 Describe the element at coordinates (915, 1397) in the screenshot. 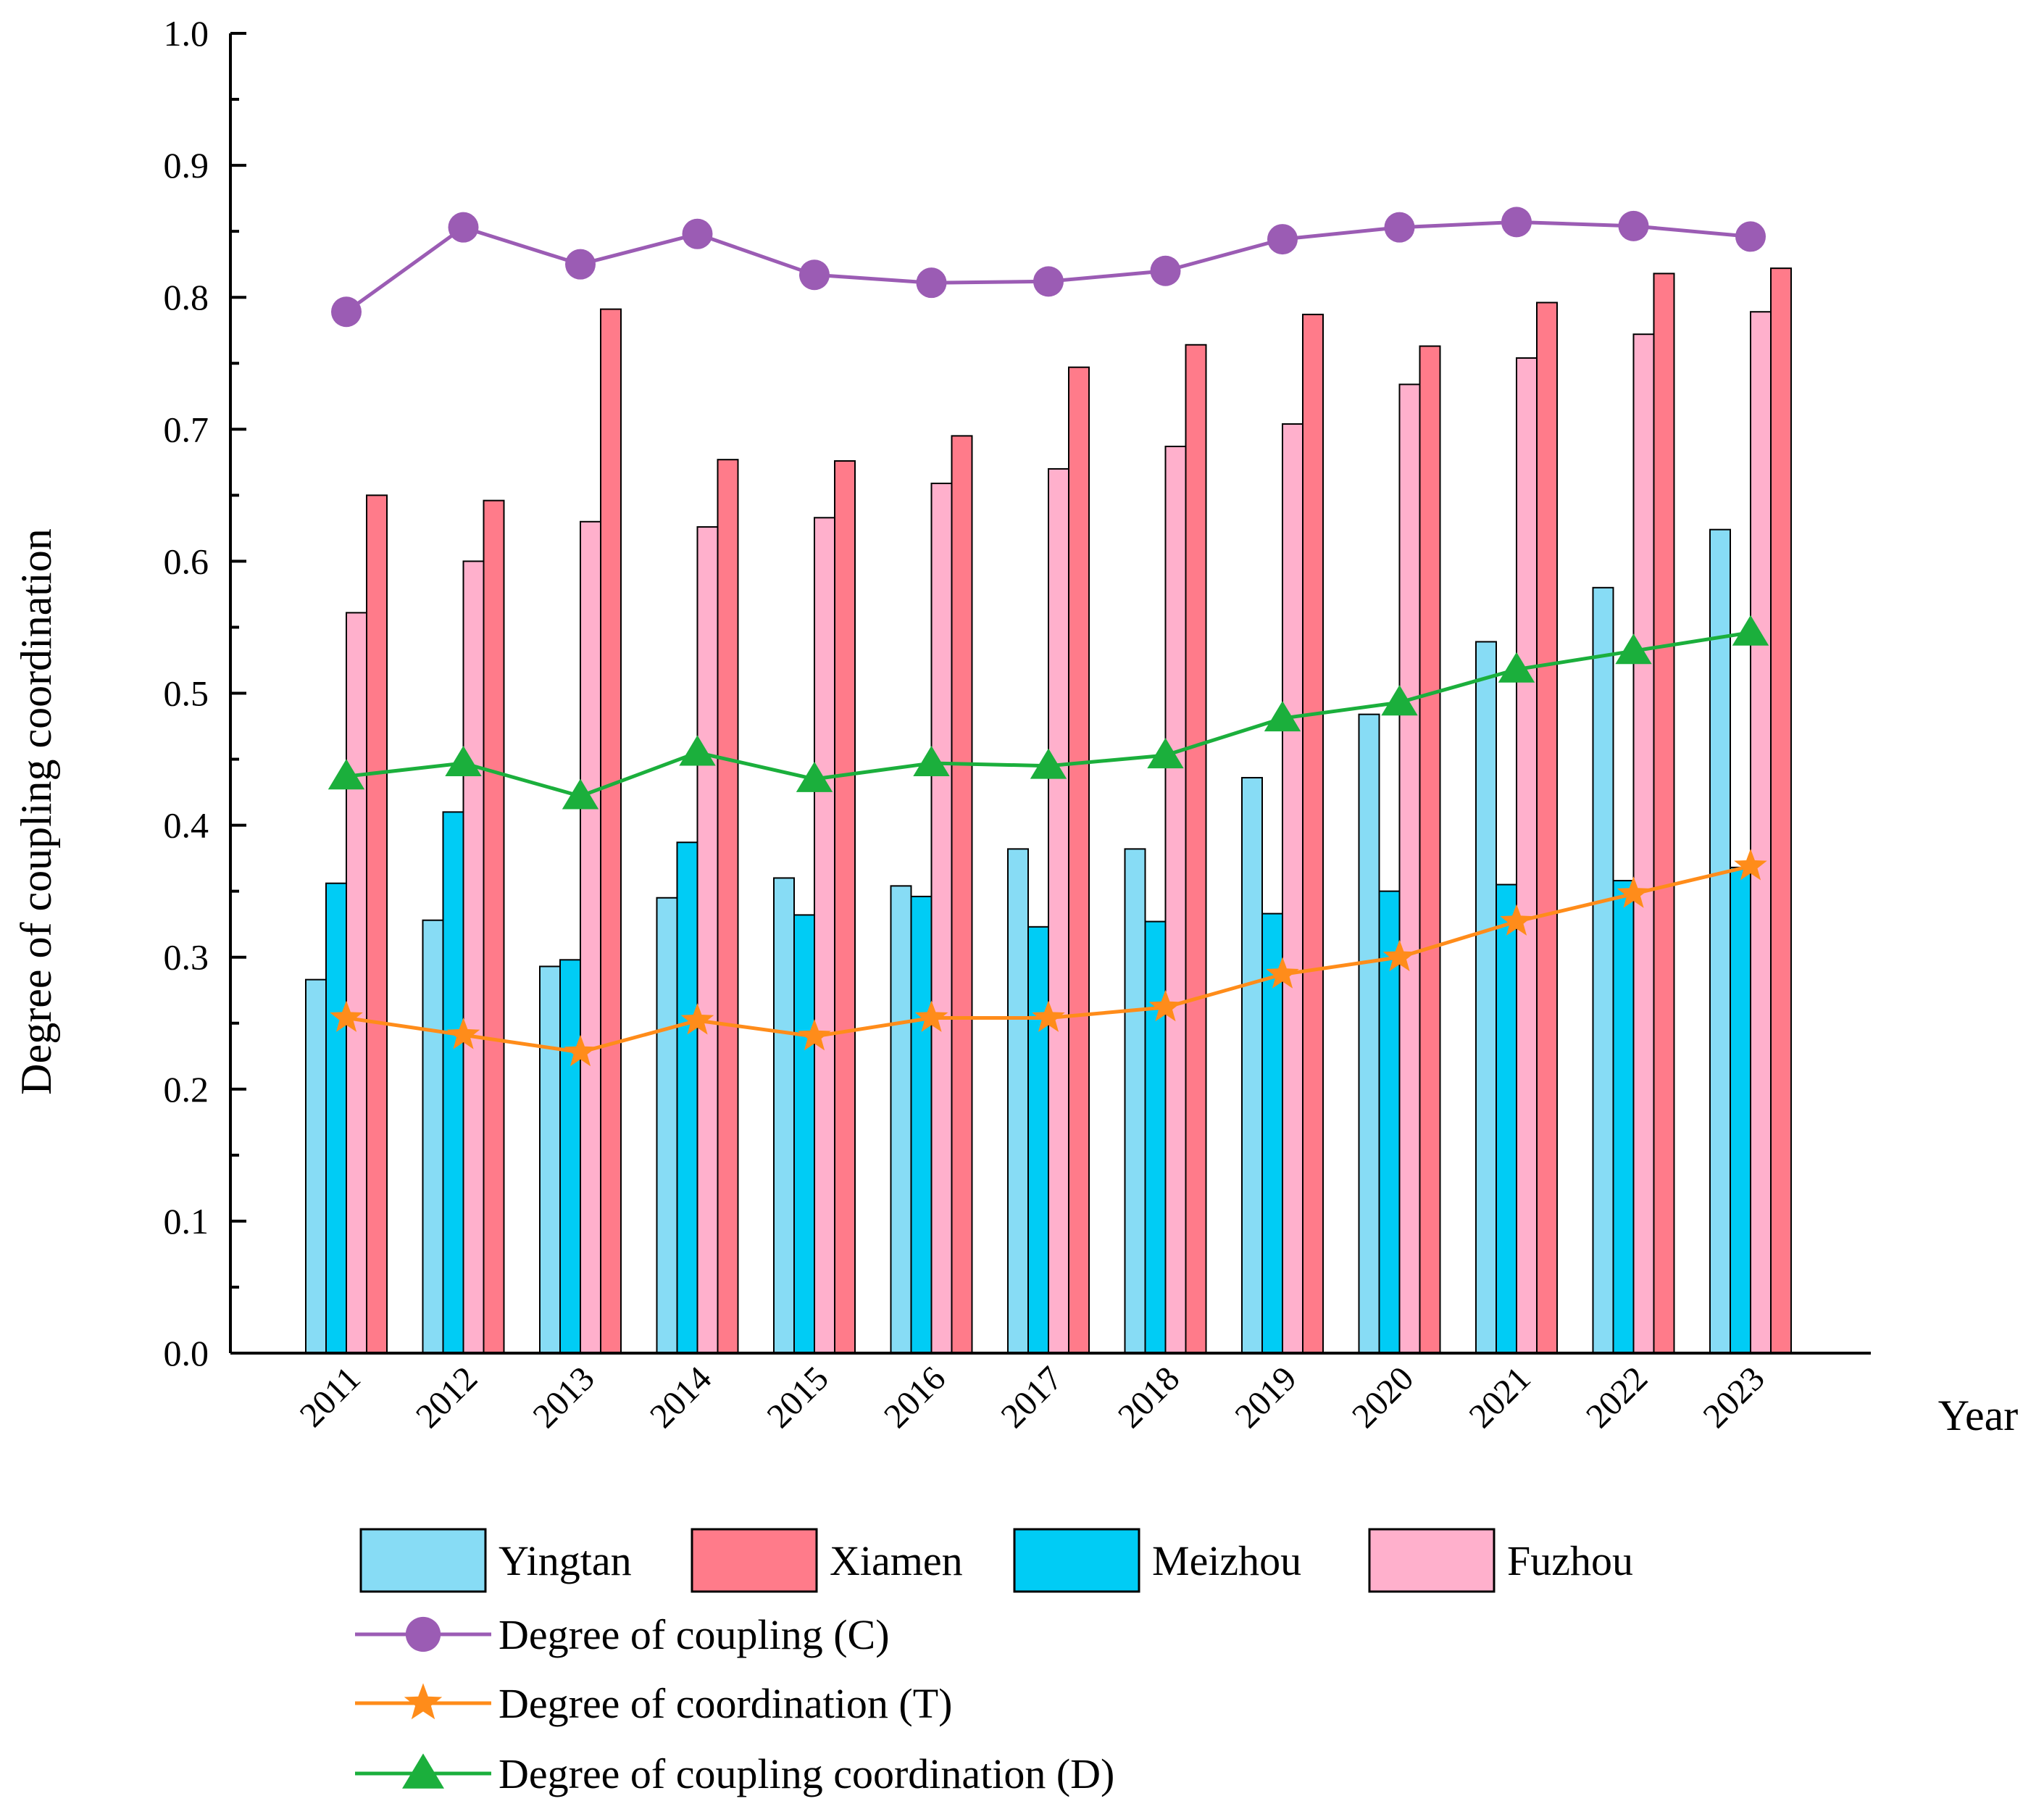

I see `x-tick-label-2016: 2016` at that location.